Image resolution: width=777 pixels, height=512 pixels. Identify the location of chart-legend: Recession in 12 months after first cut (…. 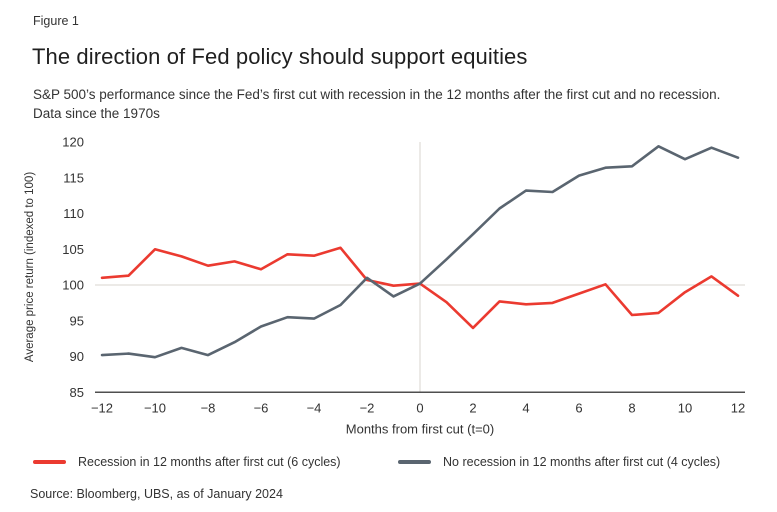
(388, 462).